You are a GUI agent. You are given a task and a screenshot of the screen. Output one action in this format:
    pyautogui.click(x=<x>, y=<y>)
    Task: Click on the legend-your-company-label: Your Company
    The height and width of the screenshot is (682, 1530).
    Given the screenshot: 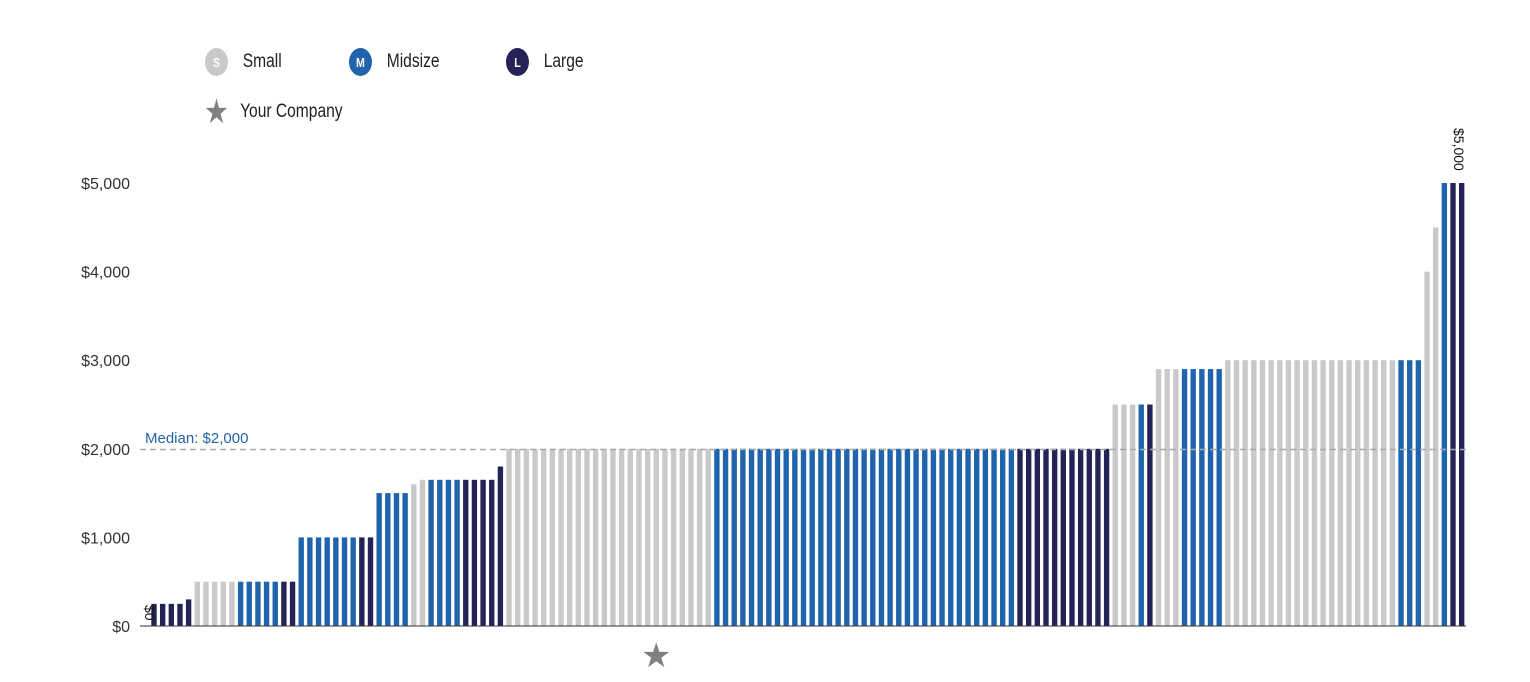 What is the action you would take?
    pyautogui.click(x=291, y=111)
    